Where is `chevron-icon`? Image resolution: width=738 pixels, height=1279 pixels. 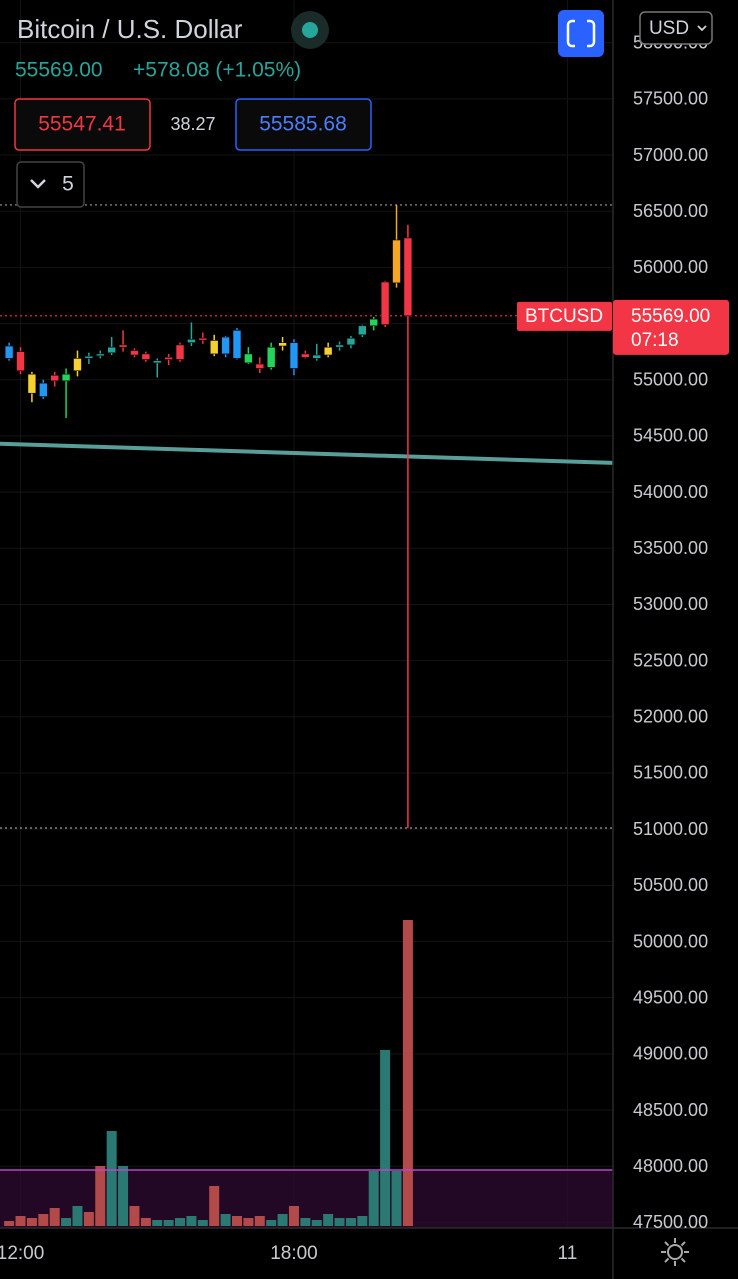
chevron-icon is located at coordinates (38, 184).